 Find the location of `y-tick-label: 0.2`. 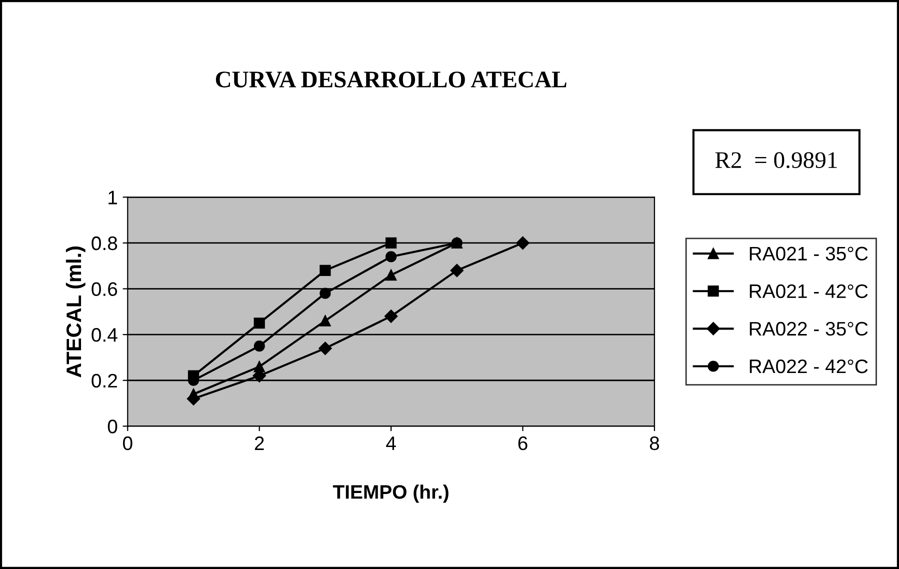

y-tick-label: 0.2 is located at coordinates (104, 381).